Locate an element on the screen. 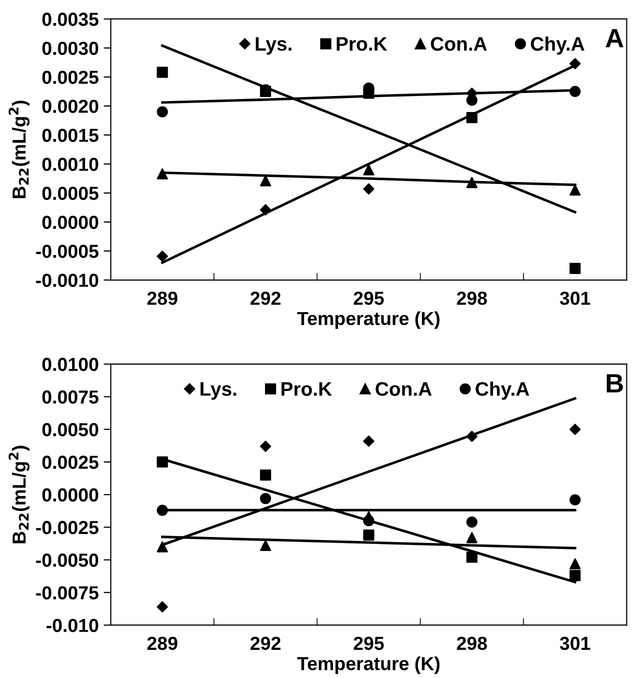 The height and width of the screenshot is (678, 633). y-tick-label: 0.0050 is located at coordinates (70, 429).